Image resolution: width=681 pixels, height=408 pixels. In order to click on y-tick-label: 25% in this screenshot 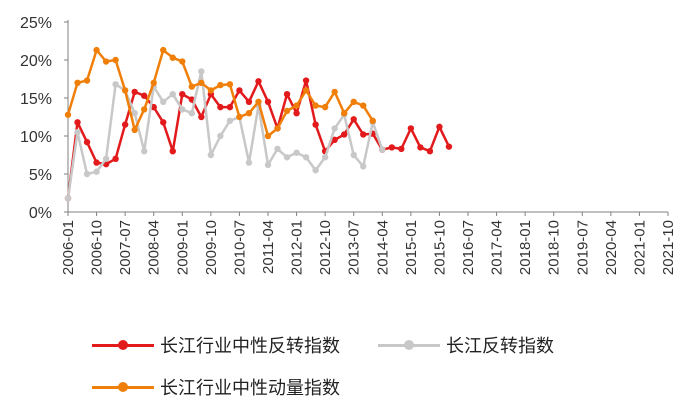, I will do `click(36, 23)`.